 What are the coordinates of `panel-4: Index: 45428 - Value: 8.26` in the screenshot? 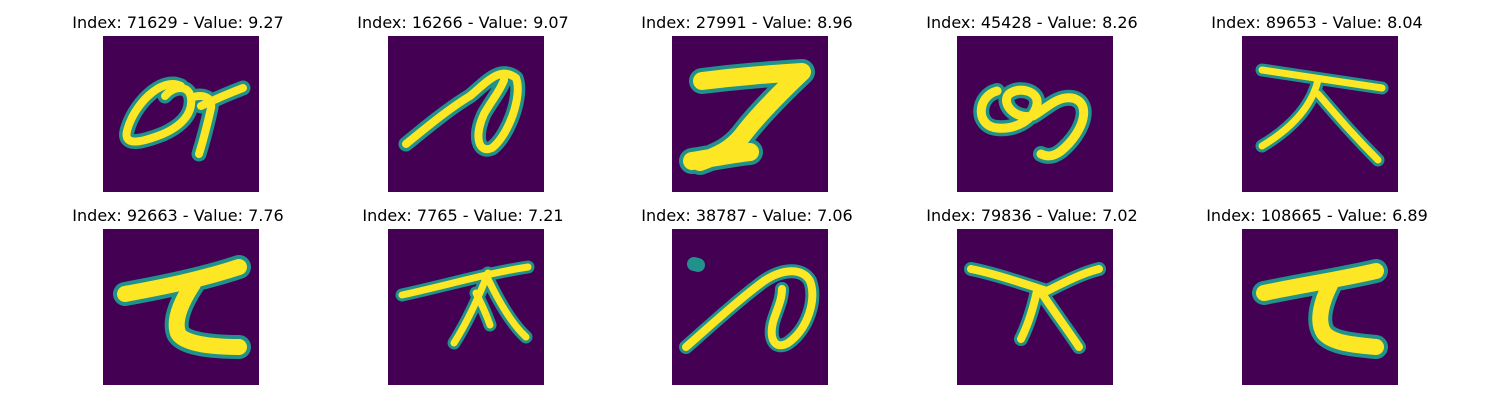 It's located at (1032, 105).